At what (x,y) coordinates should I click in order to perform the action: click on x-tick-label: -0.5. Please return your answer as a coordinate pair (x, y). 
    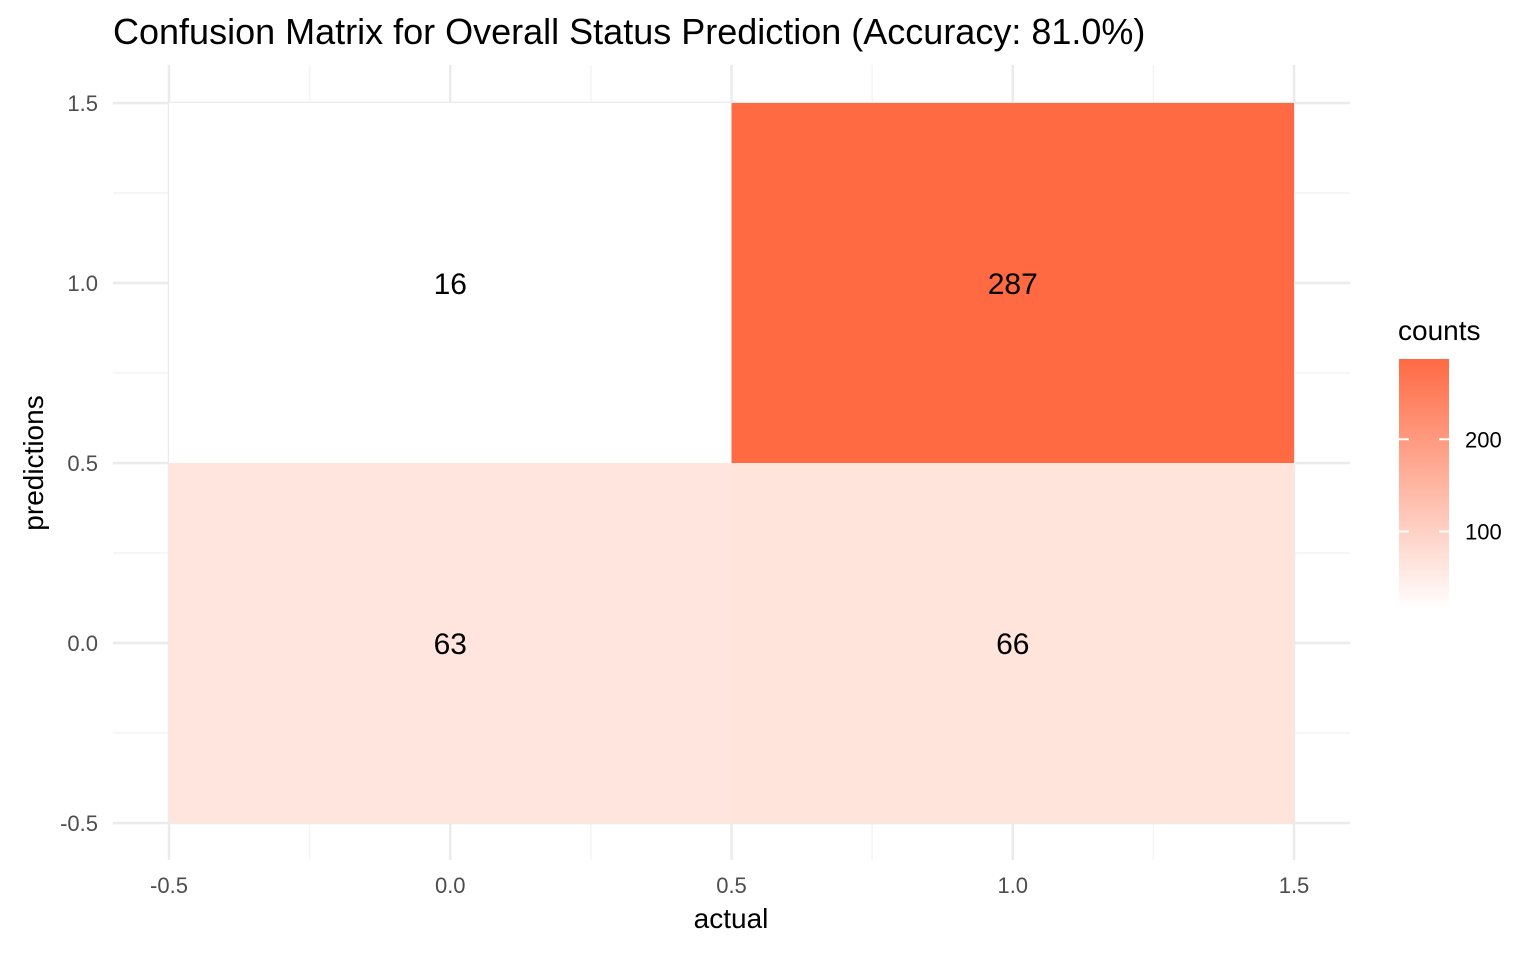
    Looking at the image, I should click on (169, 885).